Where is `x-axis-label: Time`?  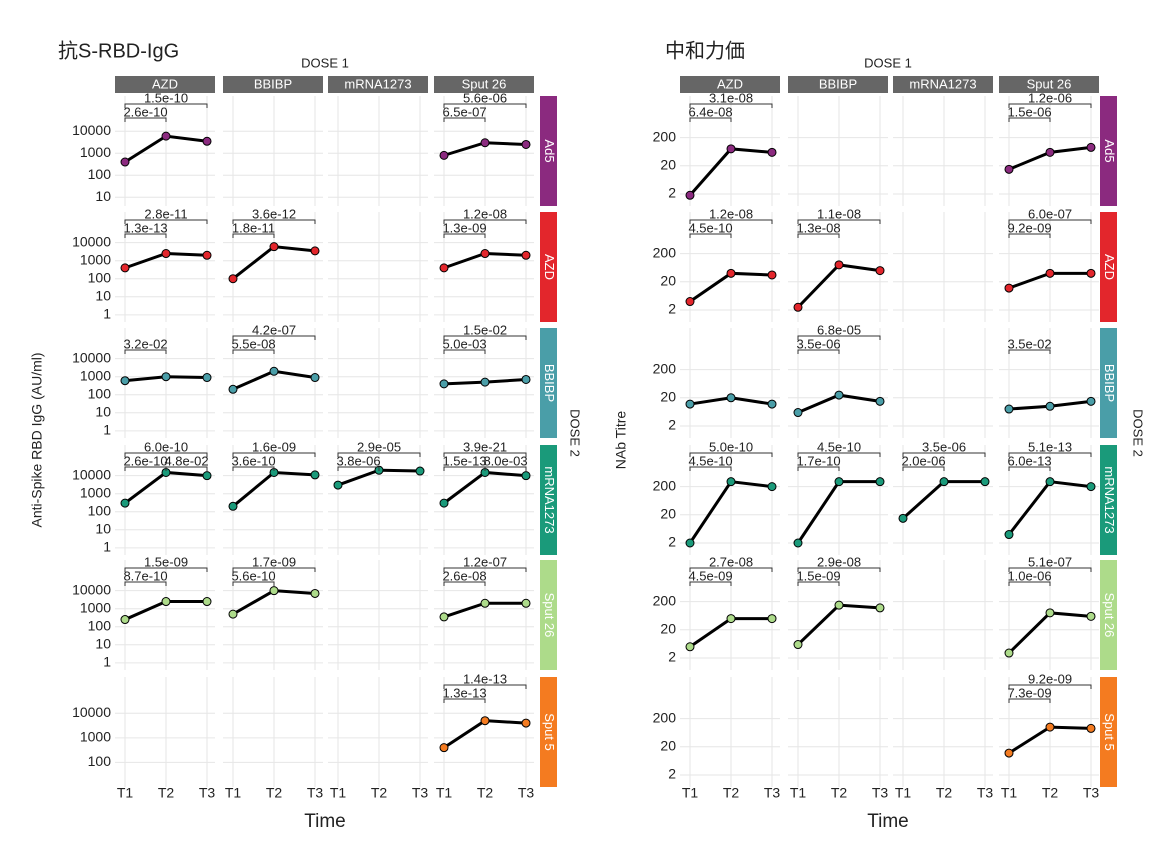
x-axis-label: Time is located at coordinates (888, 821).